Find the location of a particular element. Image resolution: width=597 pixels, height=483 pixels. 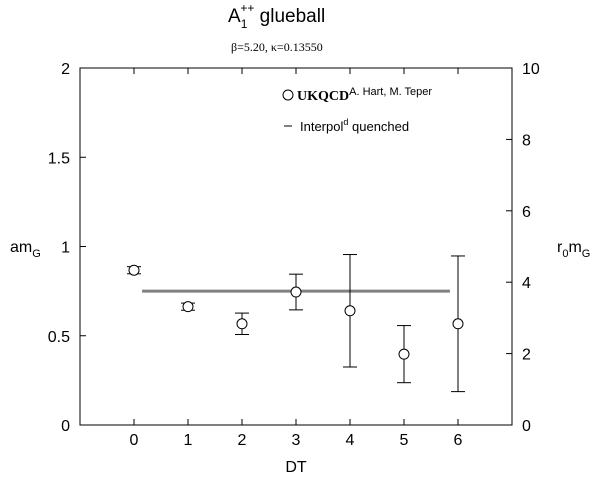

x-tick-label: 0 is located at coordinates (134, 440).